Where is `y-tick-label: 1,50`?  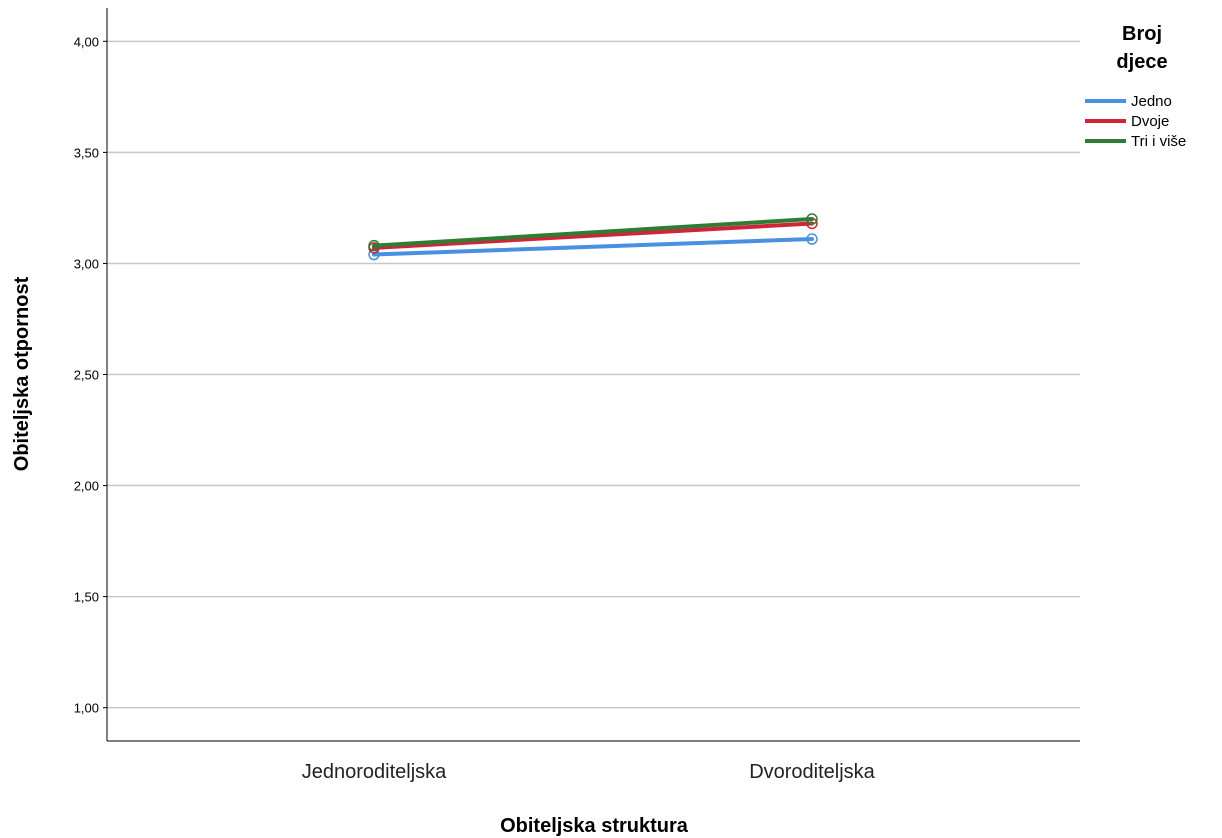 y-tick-label: 1,50 is located at coordinates (86, 597).